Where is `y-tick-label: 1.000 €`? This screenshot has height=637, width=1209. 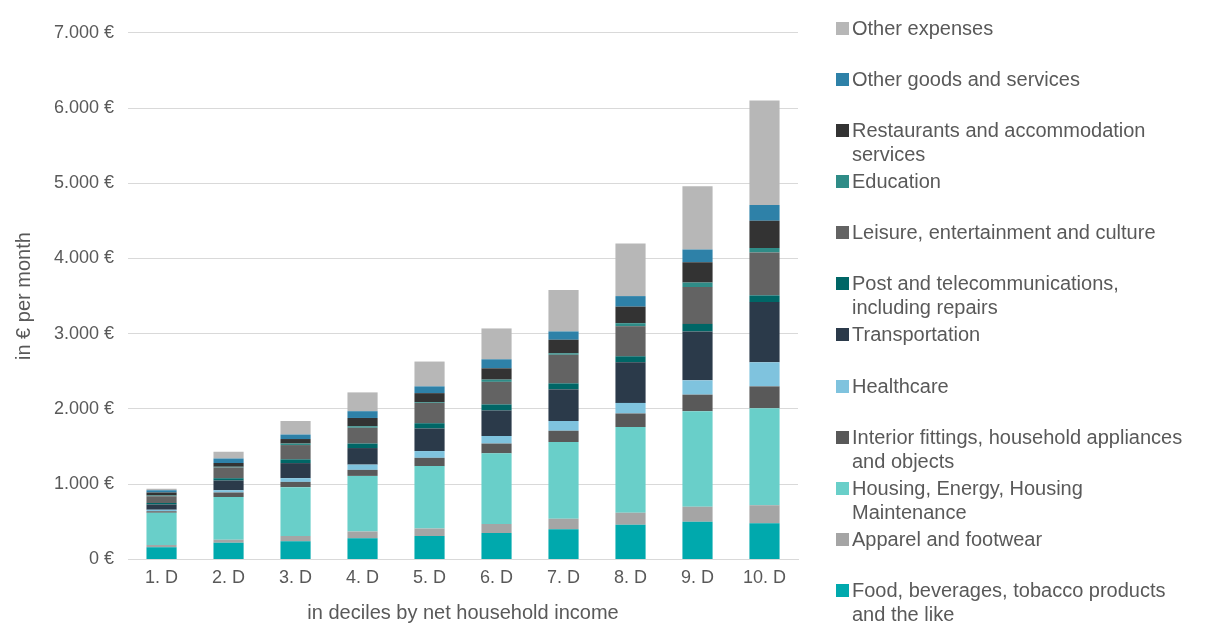 y-tick-label: 1.000 € is located at coordinates (84, 483).